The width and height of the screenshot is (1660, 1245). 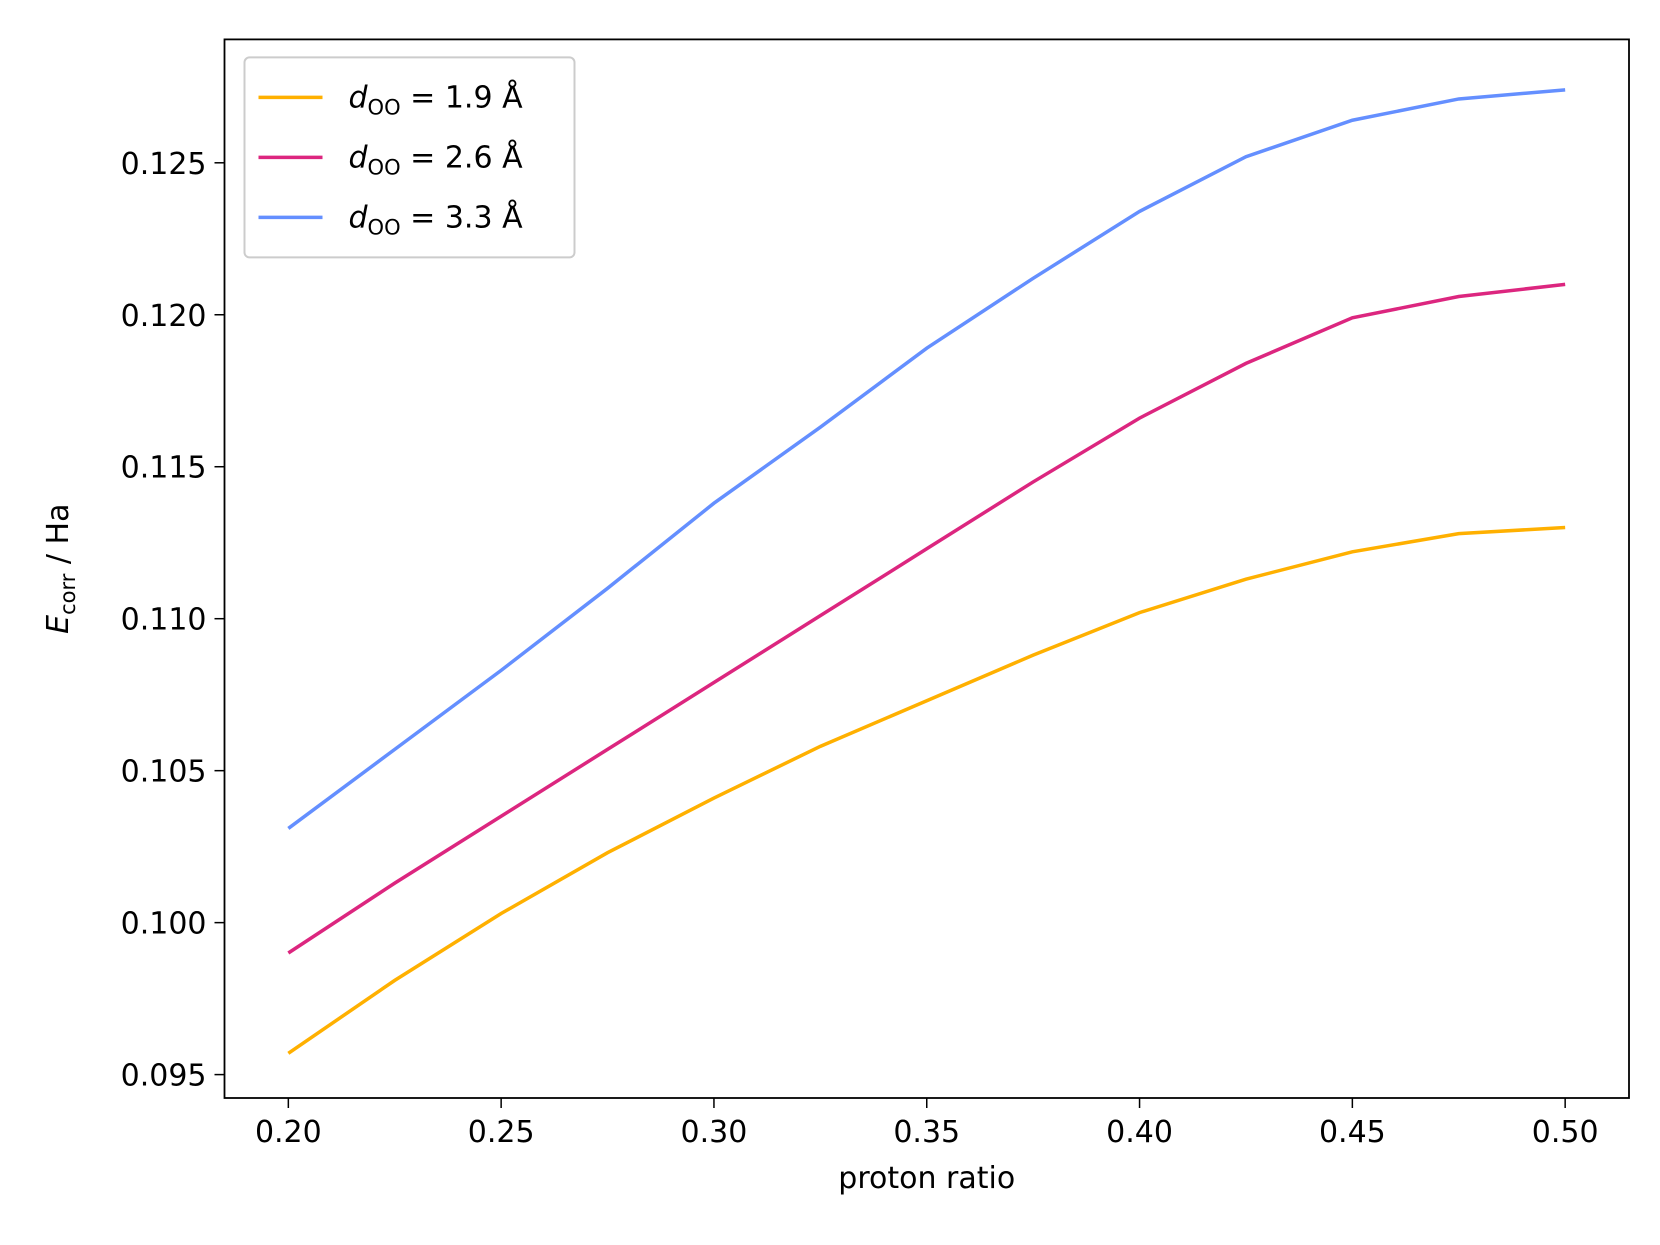 What do you see at coordinates (164, 1076) in the screenshot?
I see `y-tick-label: 0.095` at bounding box center [164, 1076].